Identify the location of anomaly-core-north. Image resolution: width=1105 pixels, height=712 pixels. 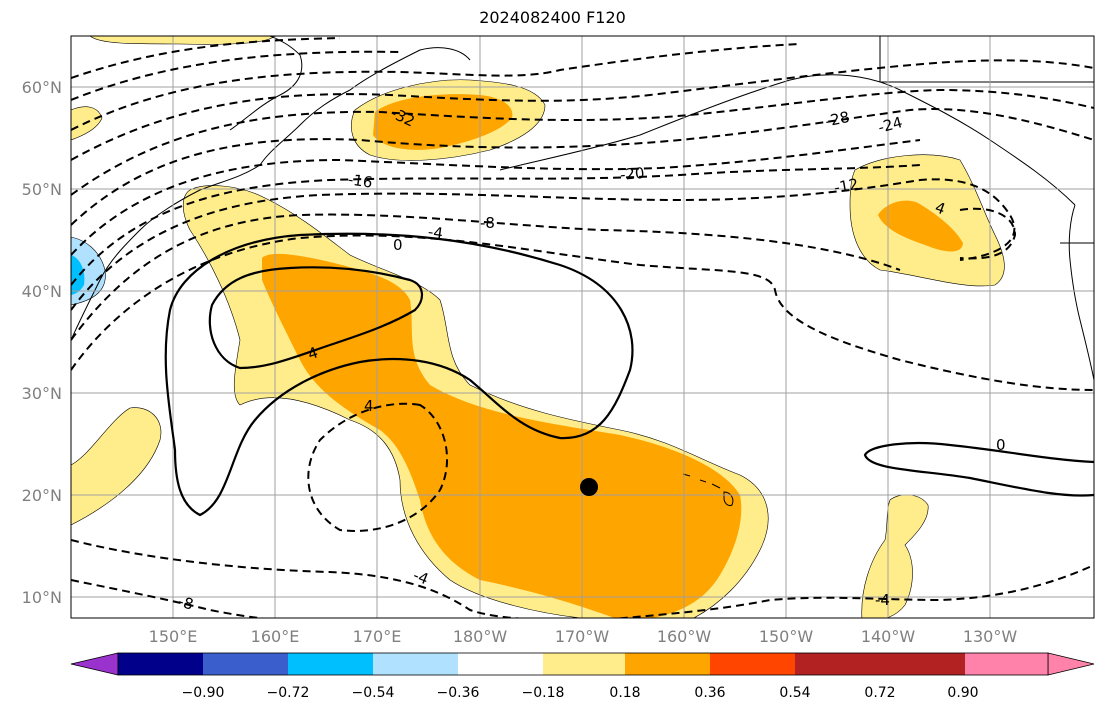
(443, 122).